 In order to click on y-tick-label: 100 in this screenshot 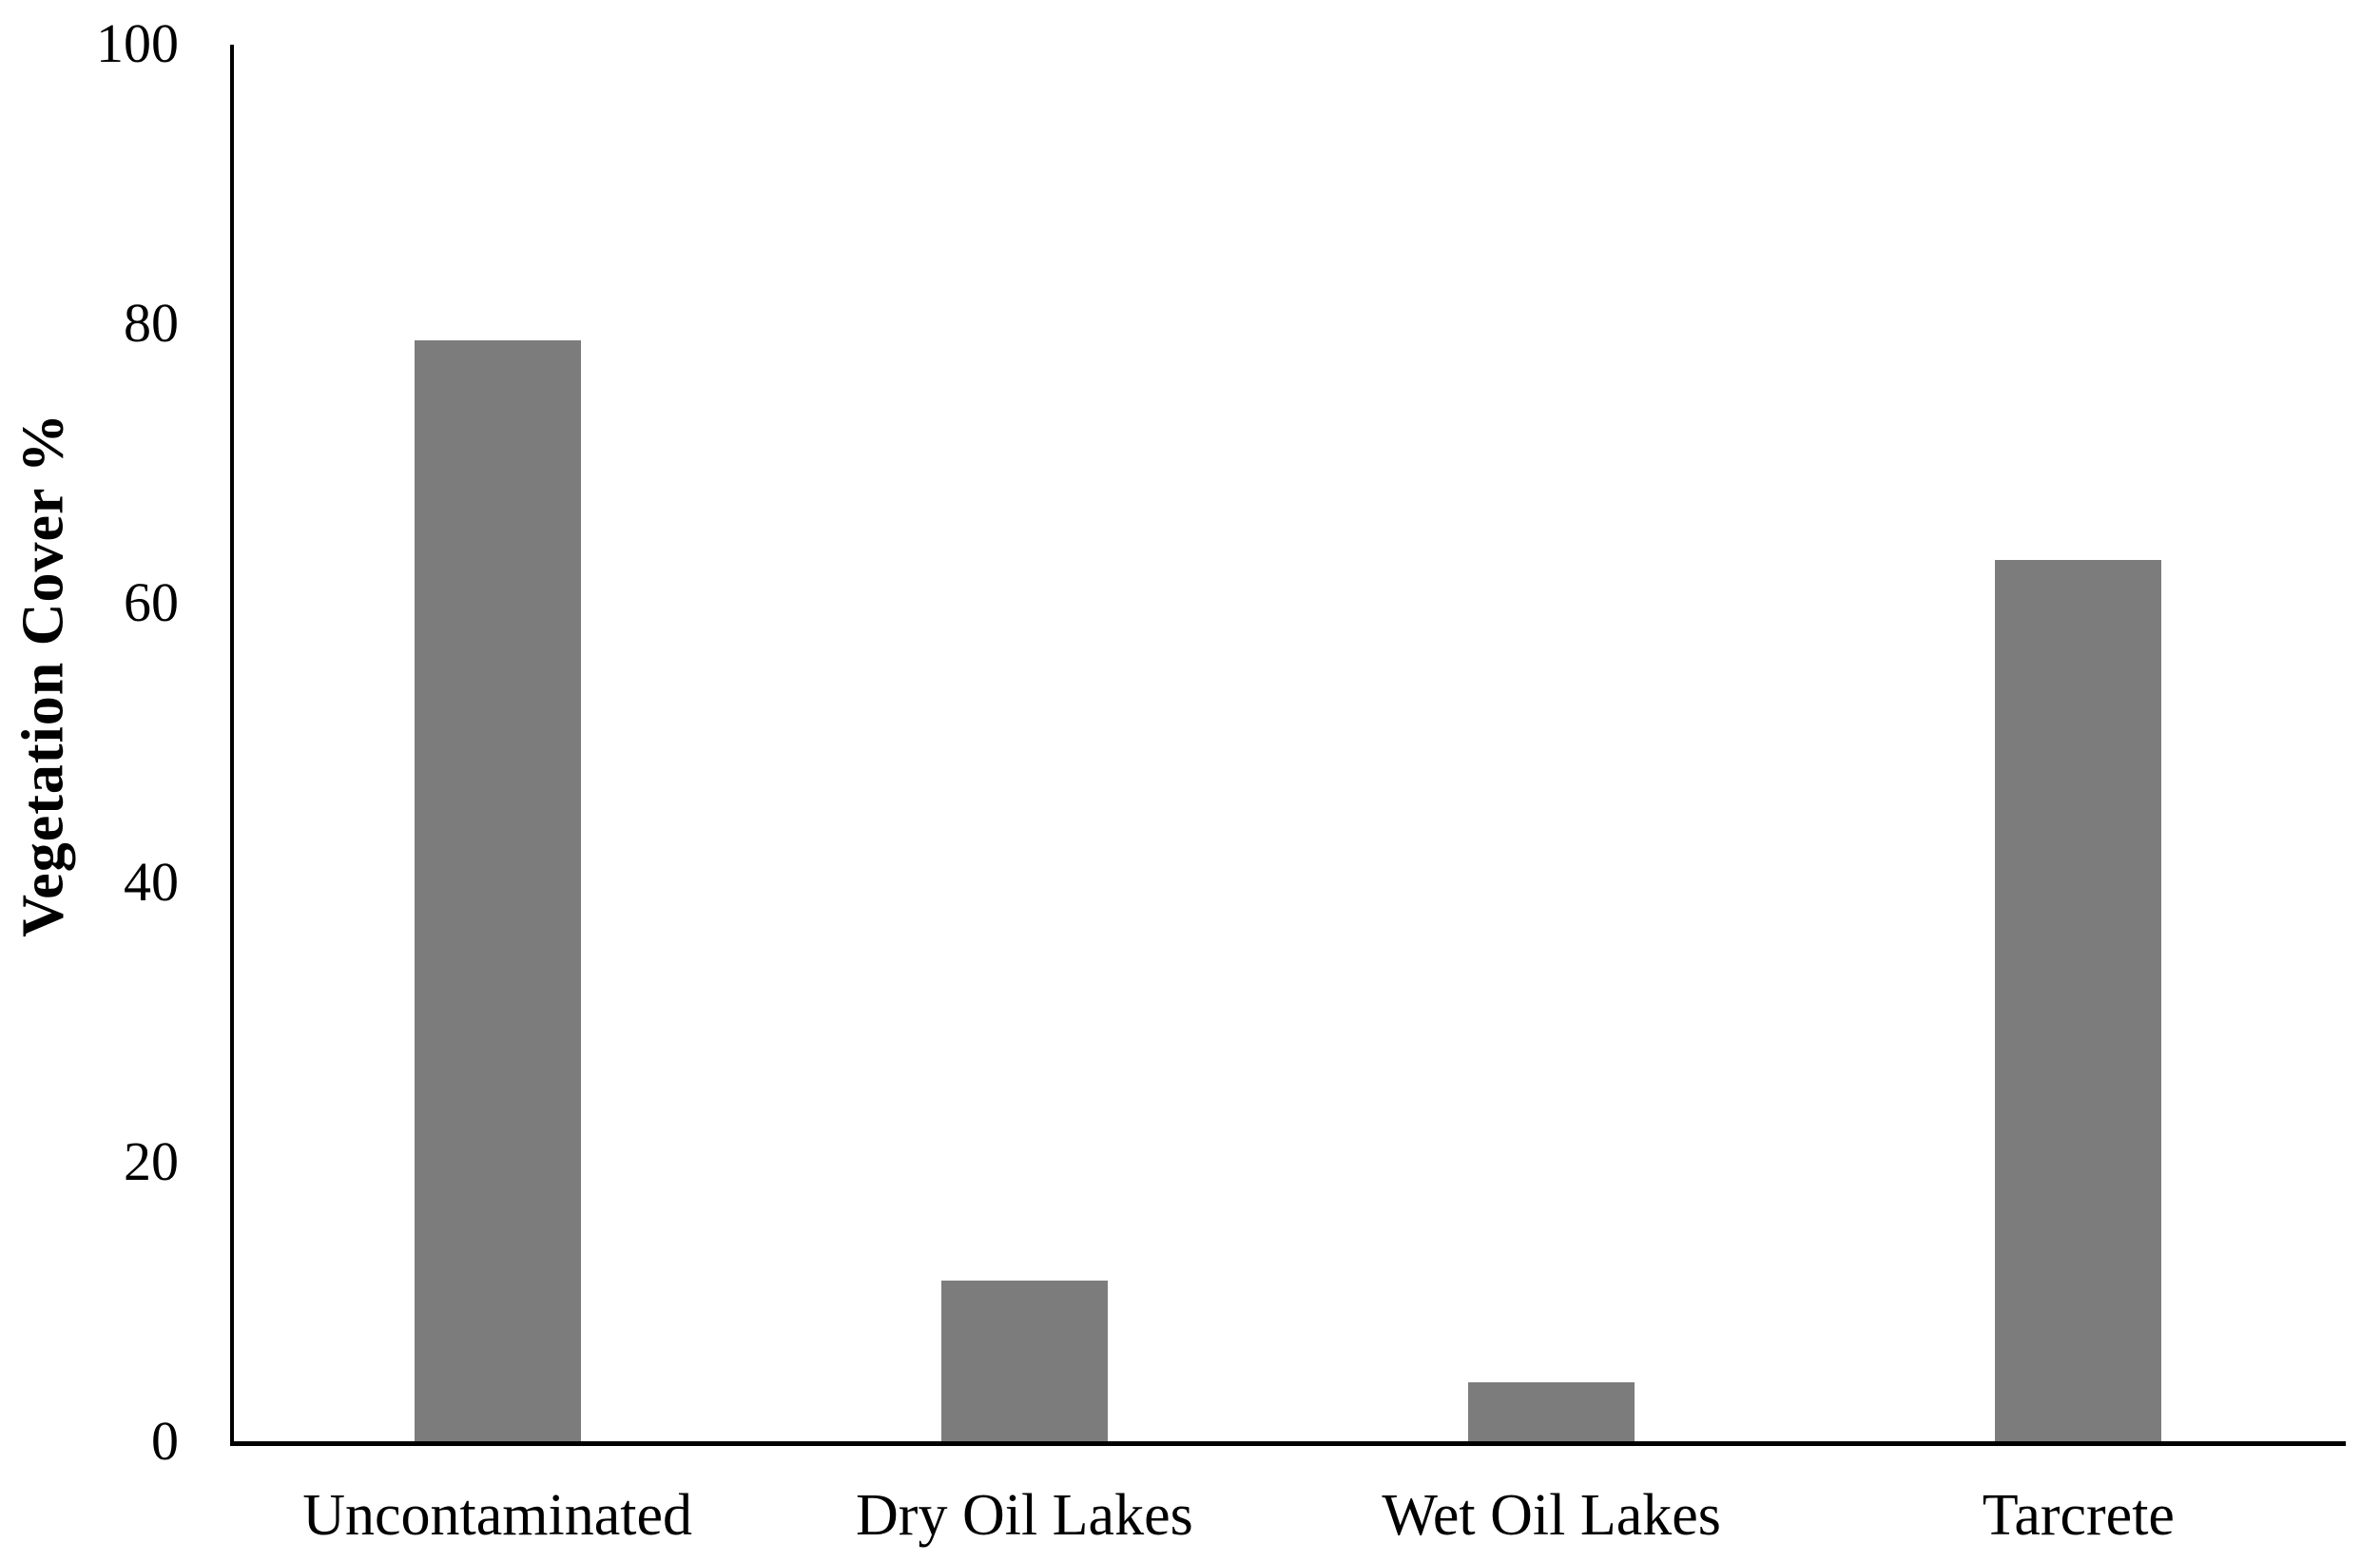, I will do `click(137, 42)`.